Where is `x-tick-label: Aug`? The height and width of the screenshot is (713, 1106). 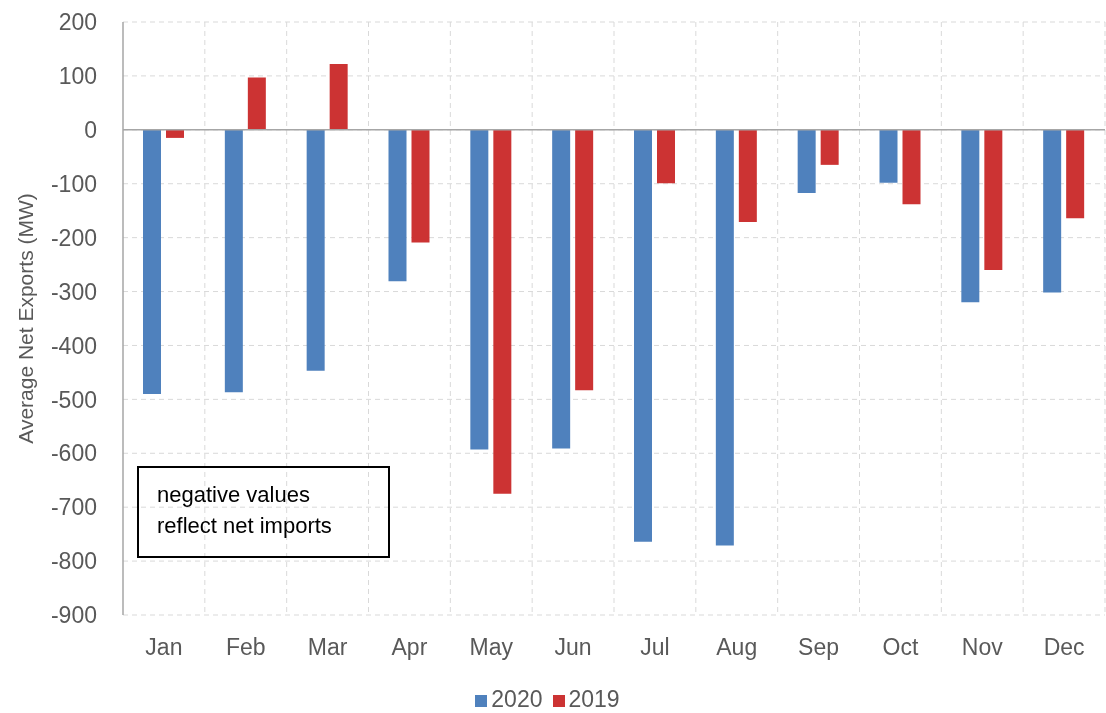
x-tick-label: Aug is located at coordinates (737, 647).